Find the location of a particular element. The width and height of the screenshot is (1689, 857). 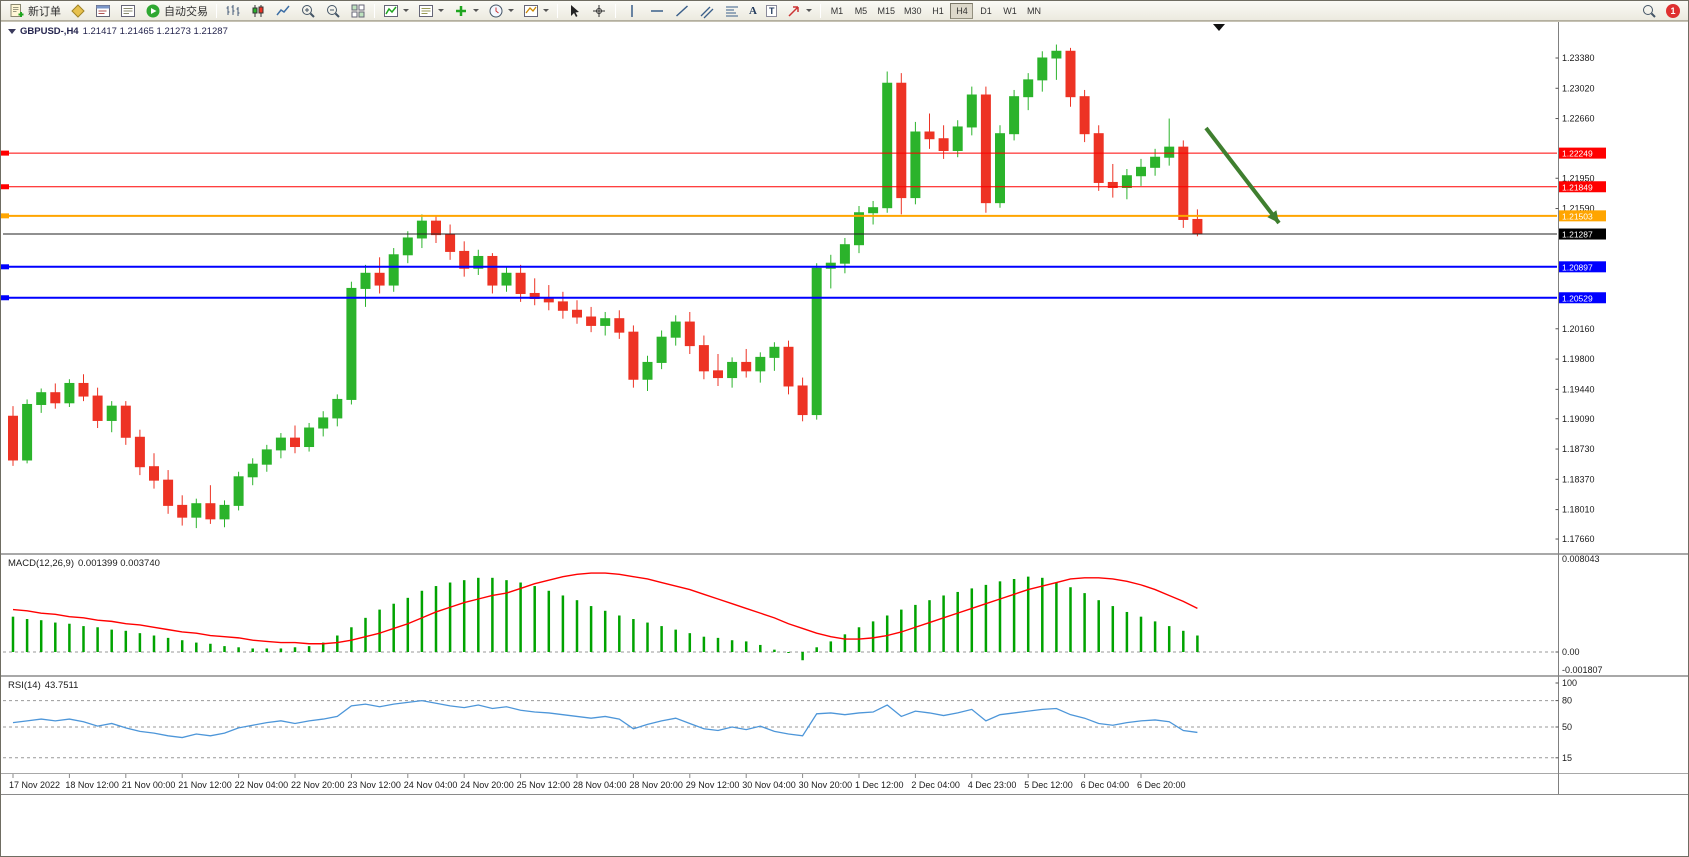

auto-trading-label: 自动交易 is located at coordinates (186, 11).